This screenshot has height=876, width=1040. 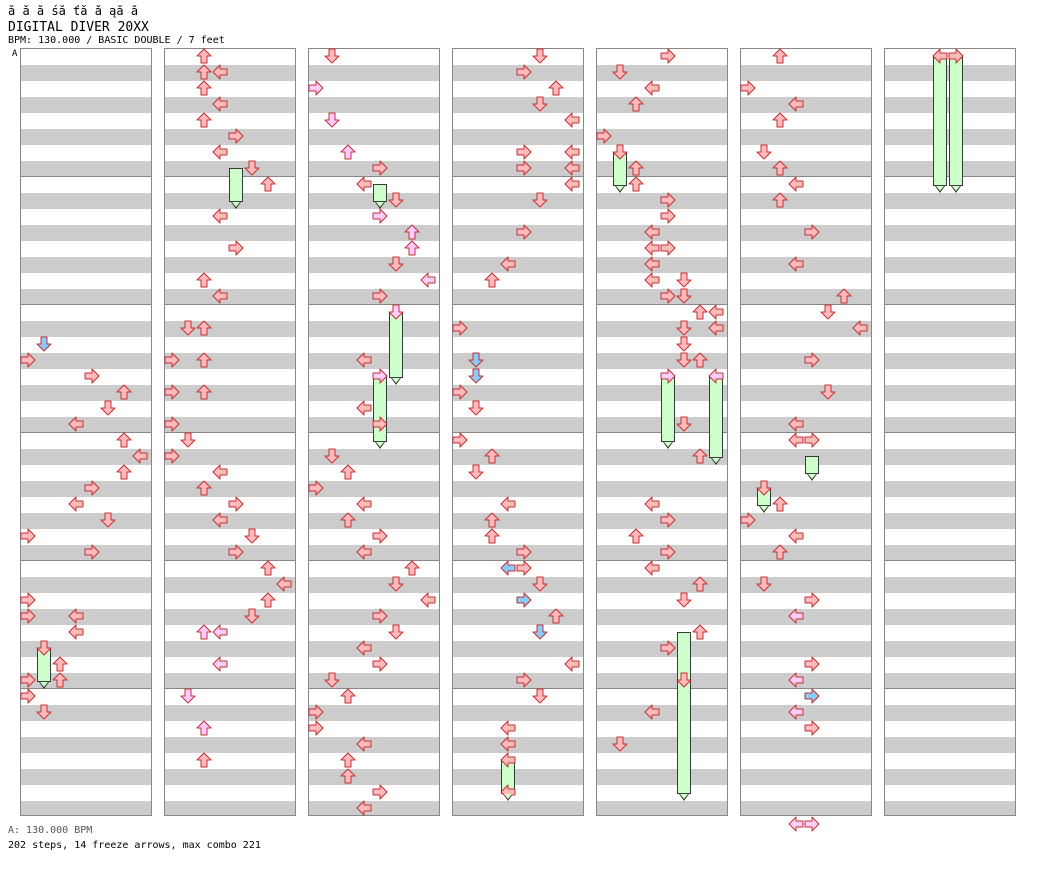 I want to click on freeze-arrow-right, so click(x=940, y=124).